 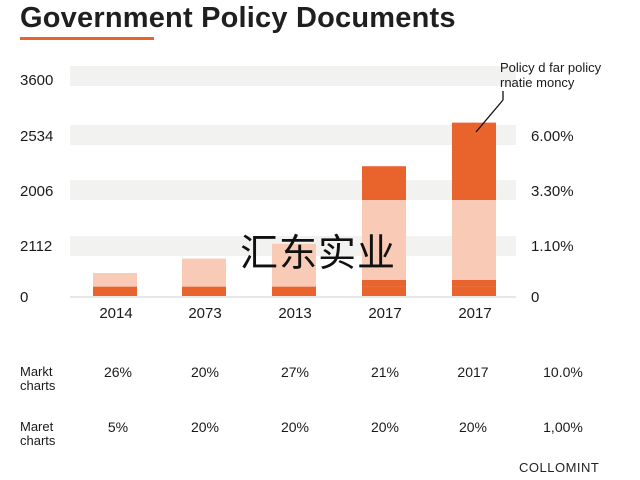 What do you see at coordinates (473, 372) in the screenshot?
I see `table-cell: 2017` at bounding box center [473, 372].